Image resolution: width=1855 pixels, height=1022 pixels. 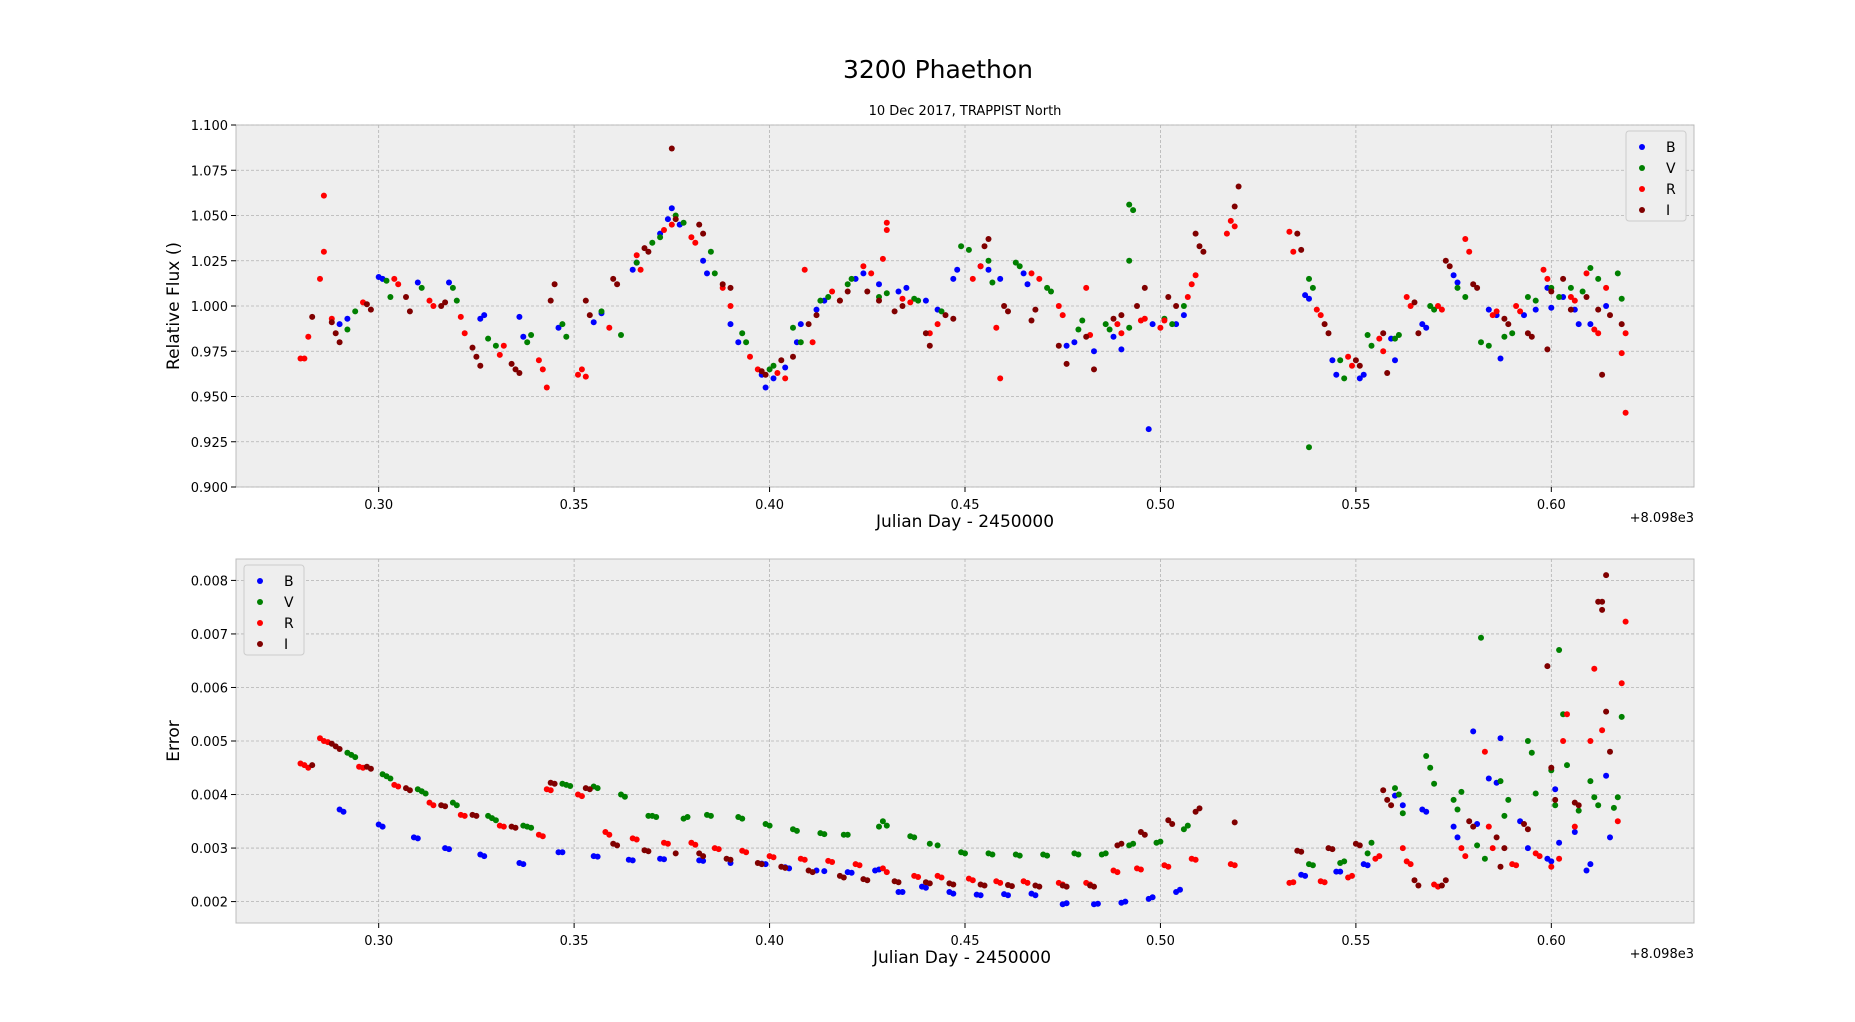 I want to click on flux-plot-xtick-label: 0.30, so click(x=378, y=505).